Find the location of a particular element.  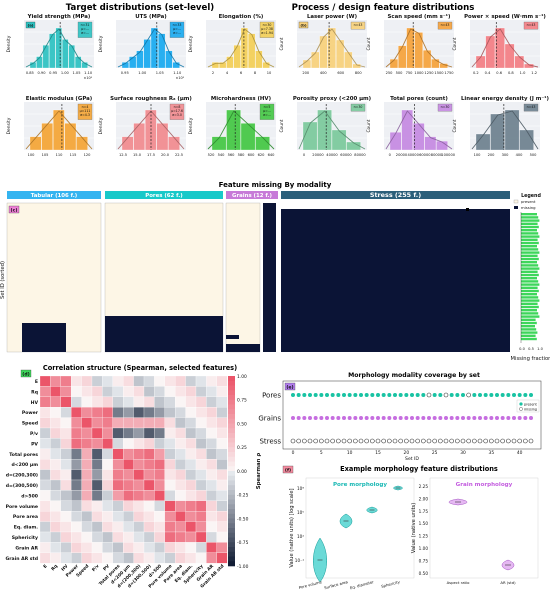

grain-y-tick: 1.50 is located at coordinates (424, 523).